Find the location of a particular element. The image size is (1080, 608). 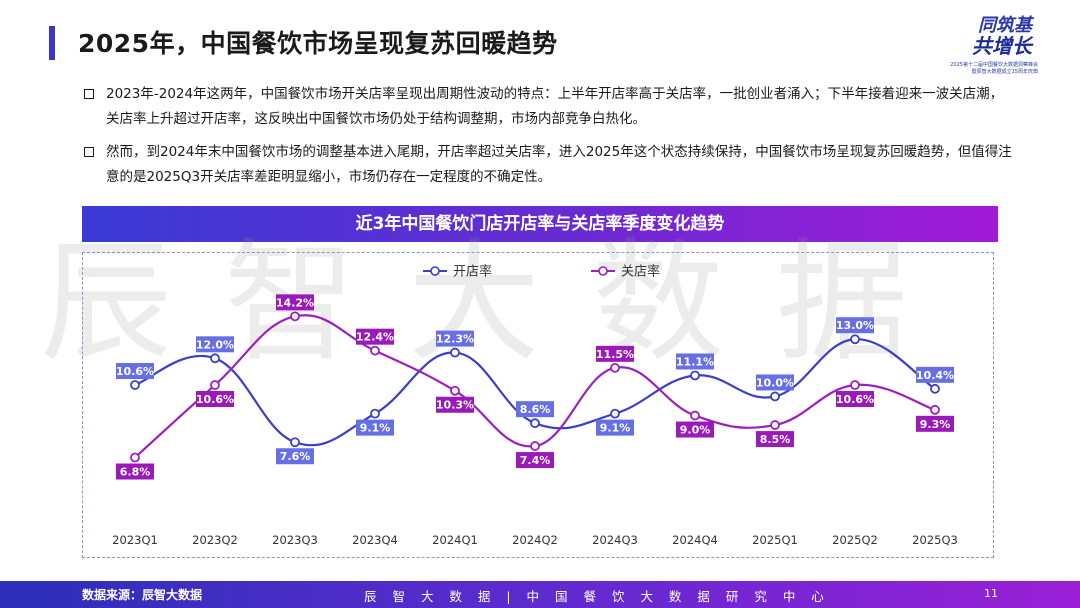

x-tick-label: 2023Q1 is located at coordinates (135, 540).